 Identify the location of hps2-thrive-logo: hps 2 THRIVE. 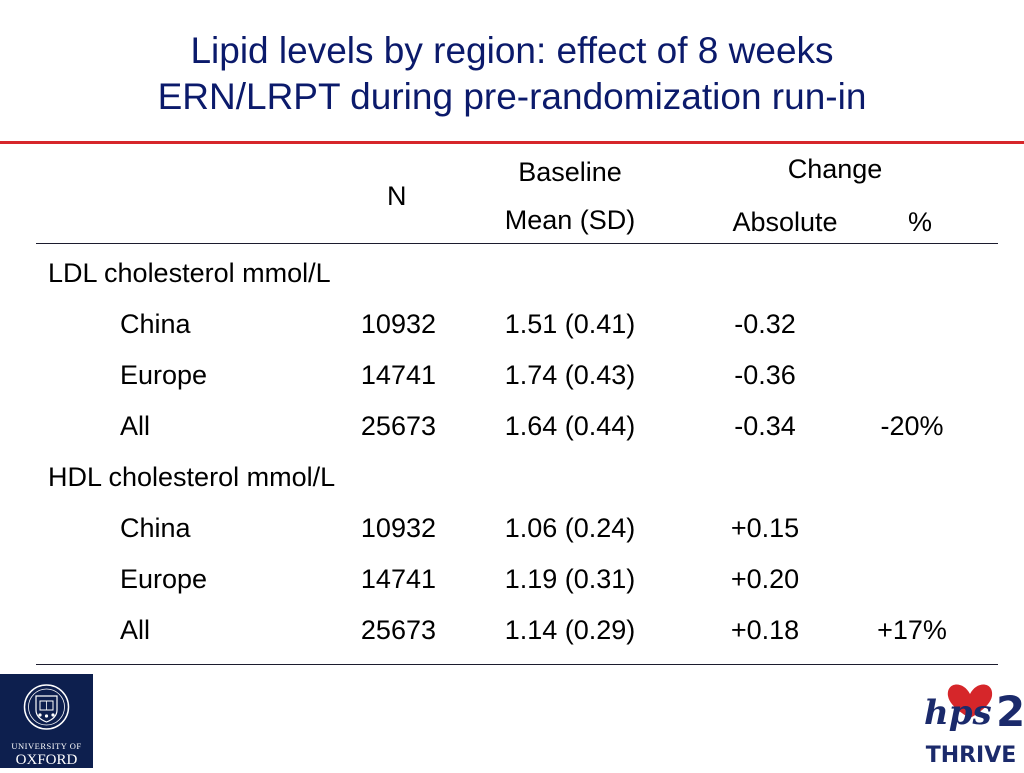
(971, 720).